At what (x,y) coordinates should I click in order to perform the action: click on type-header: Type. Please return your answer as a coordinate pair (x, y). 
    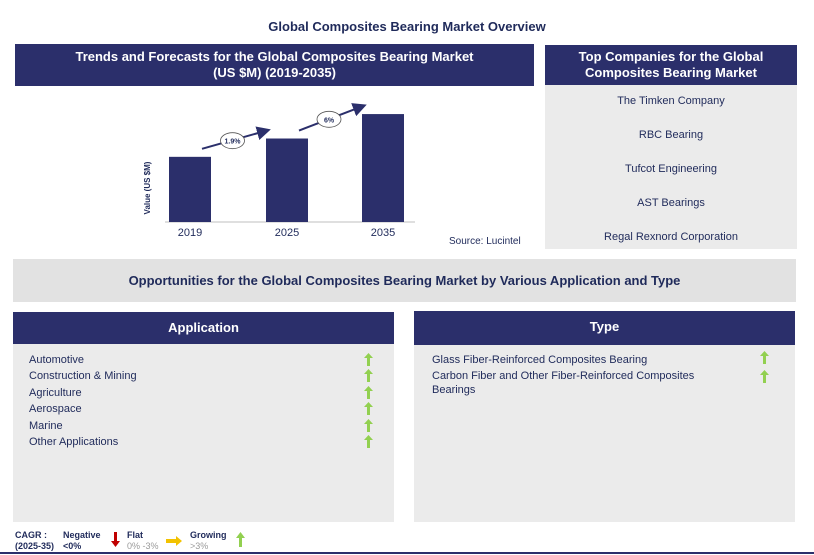
    Looking at the image, I should click on (604, 328).